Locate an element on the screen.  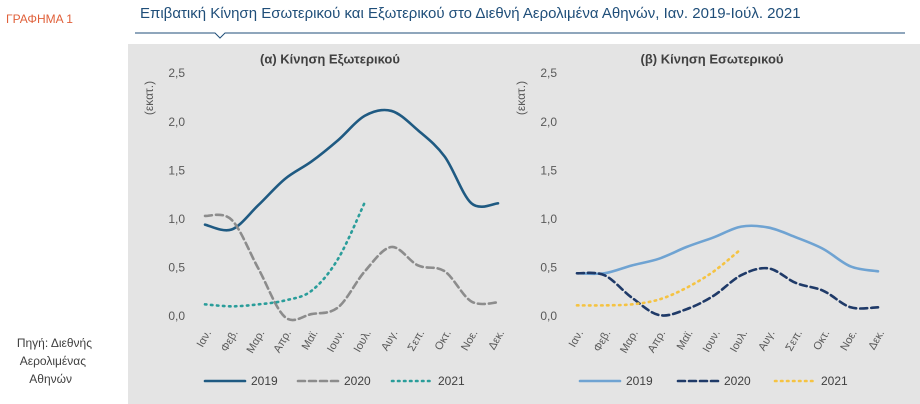
figure-label: ΓΡΑΦΗΜΑ 1 is located at coordinates (39, 19).